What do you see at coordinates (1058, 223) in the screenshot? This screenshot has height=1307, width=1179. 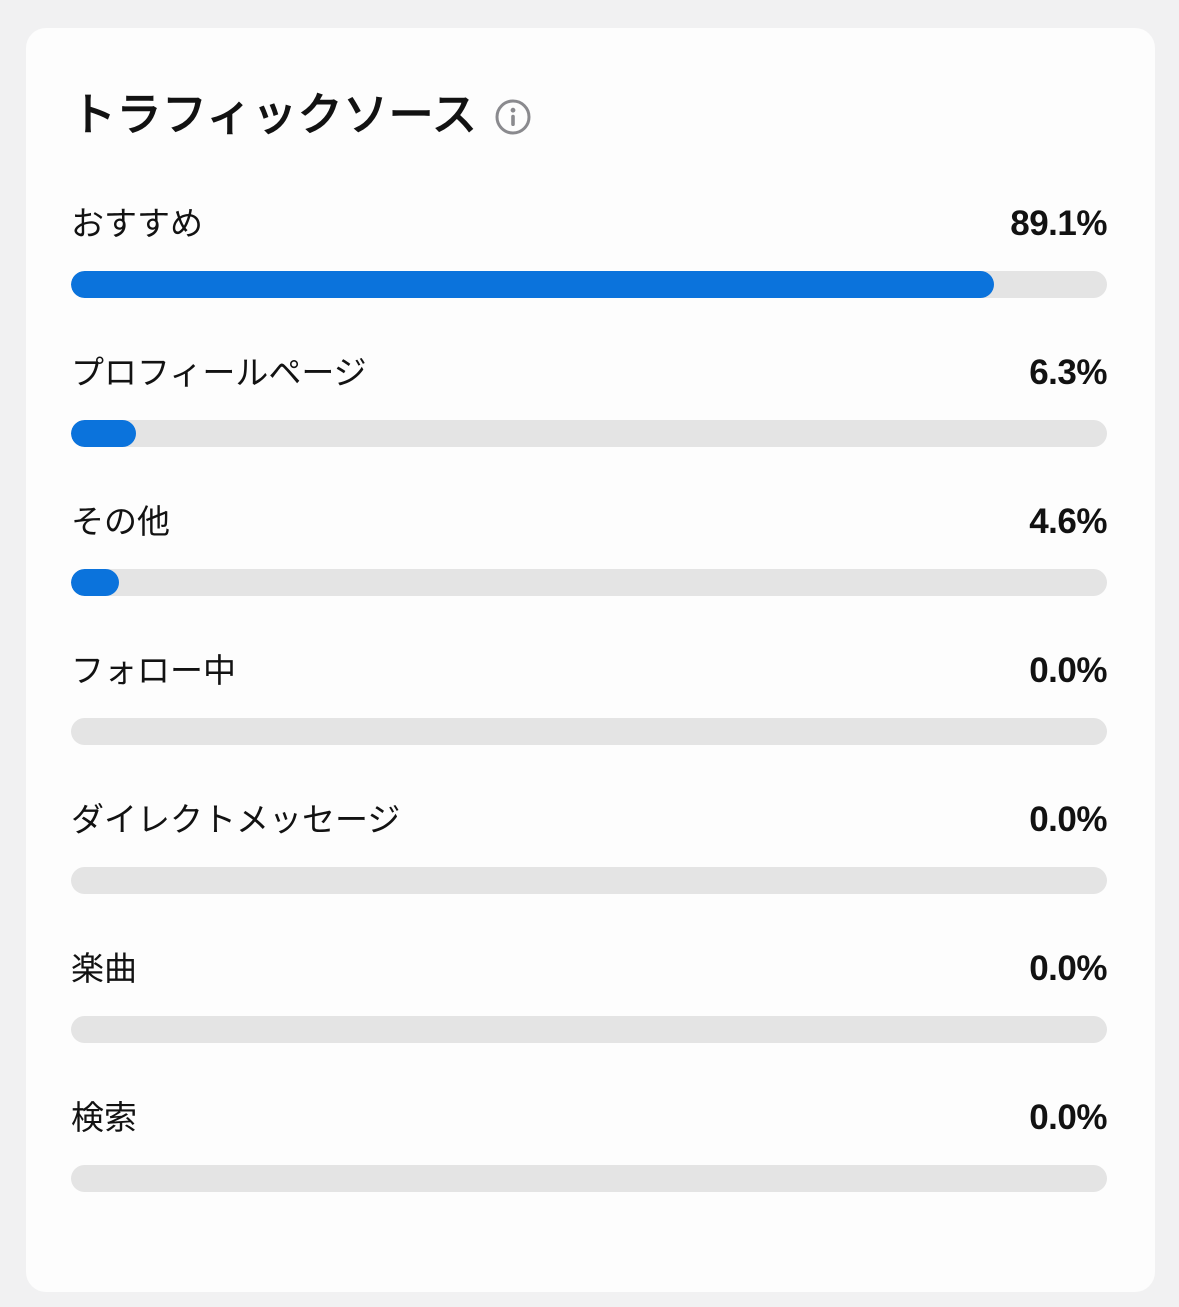 I see `source-percent: 89.1%` at bounding box center [1058, 223].